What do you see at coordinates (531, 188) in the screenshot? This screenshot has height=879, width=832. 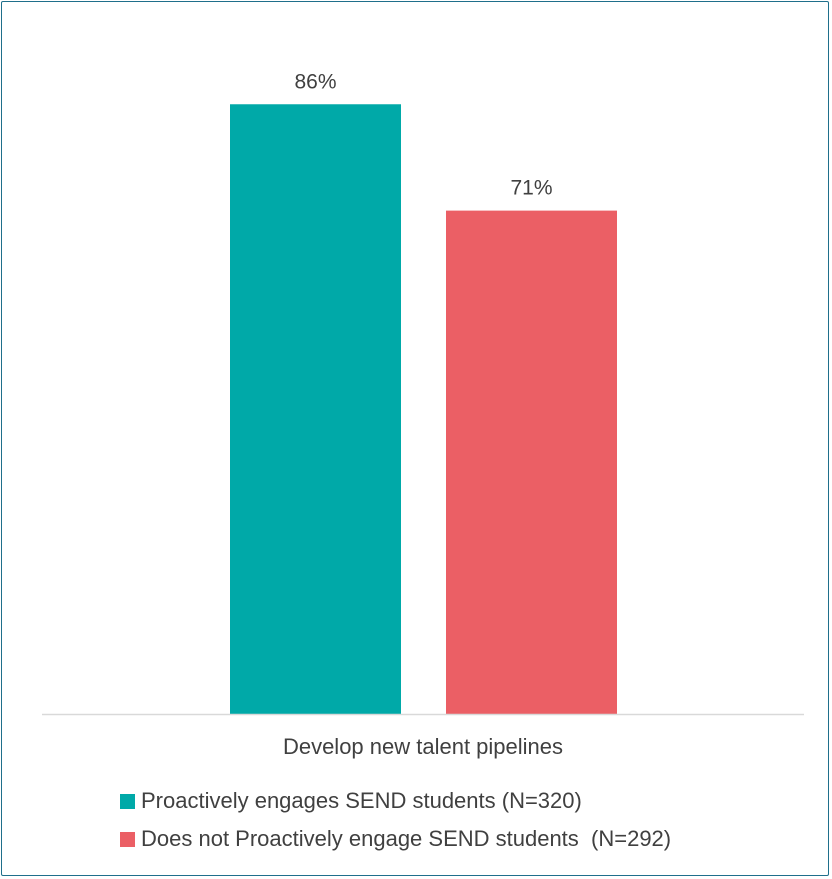 I see `data-label: 71%` at bounding box center [531, 188].